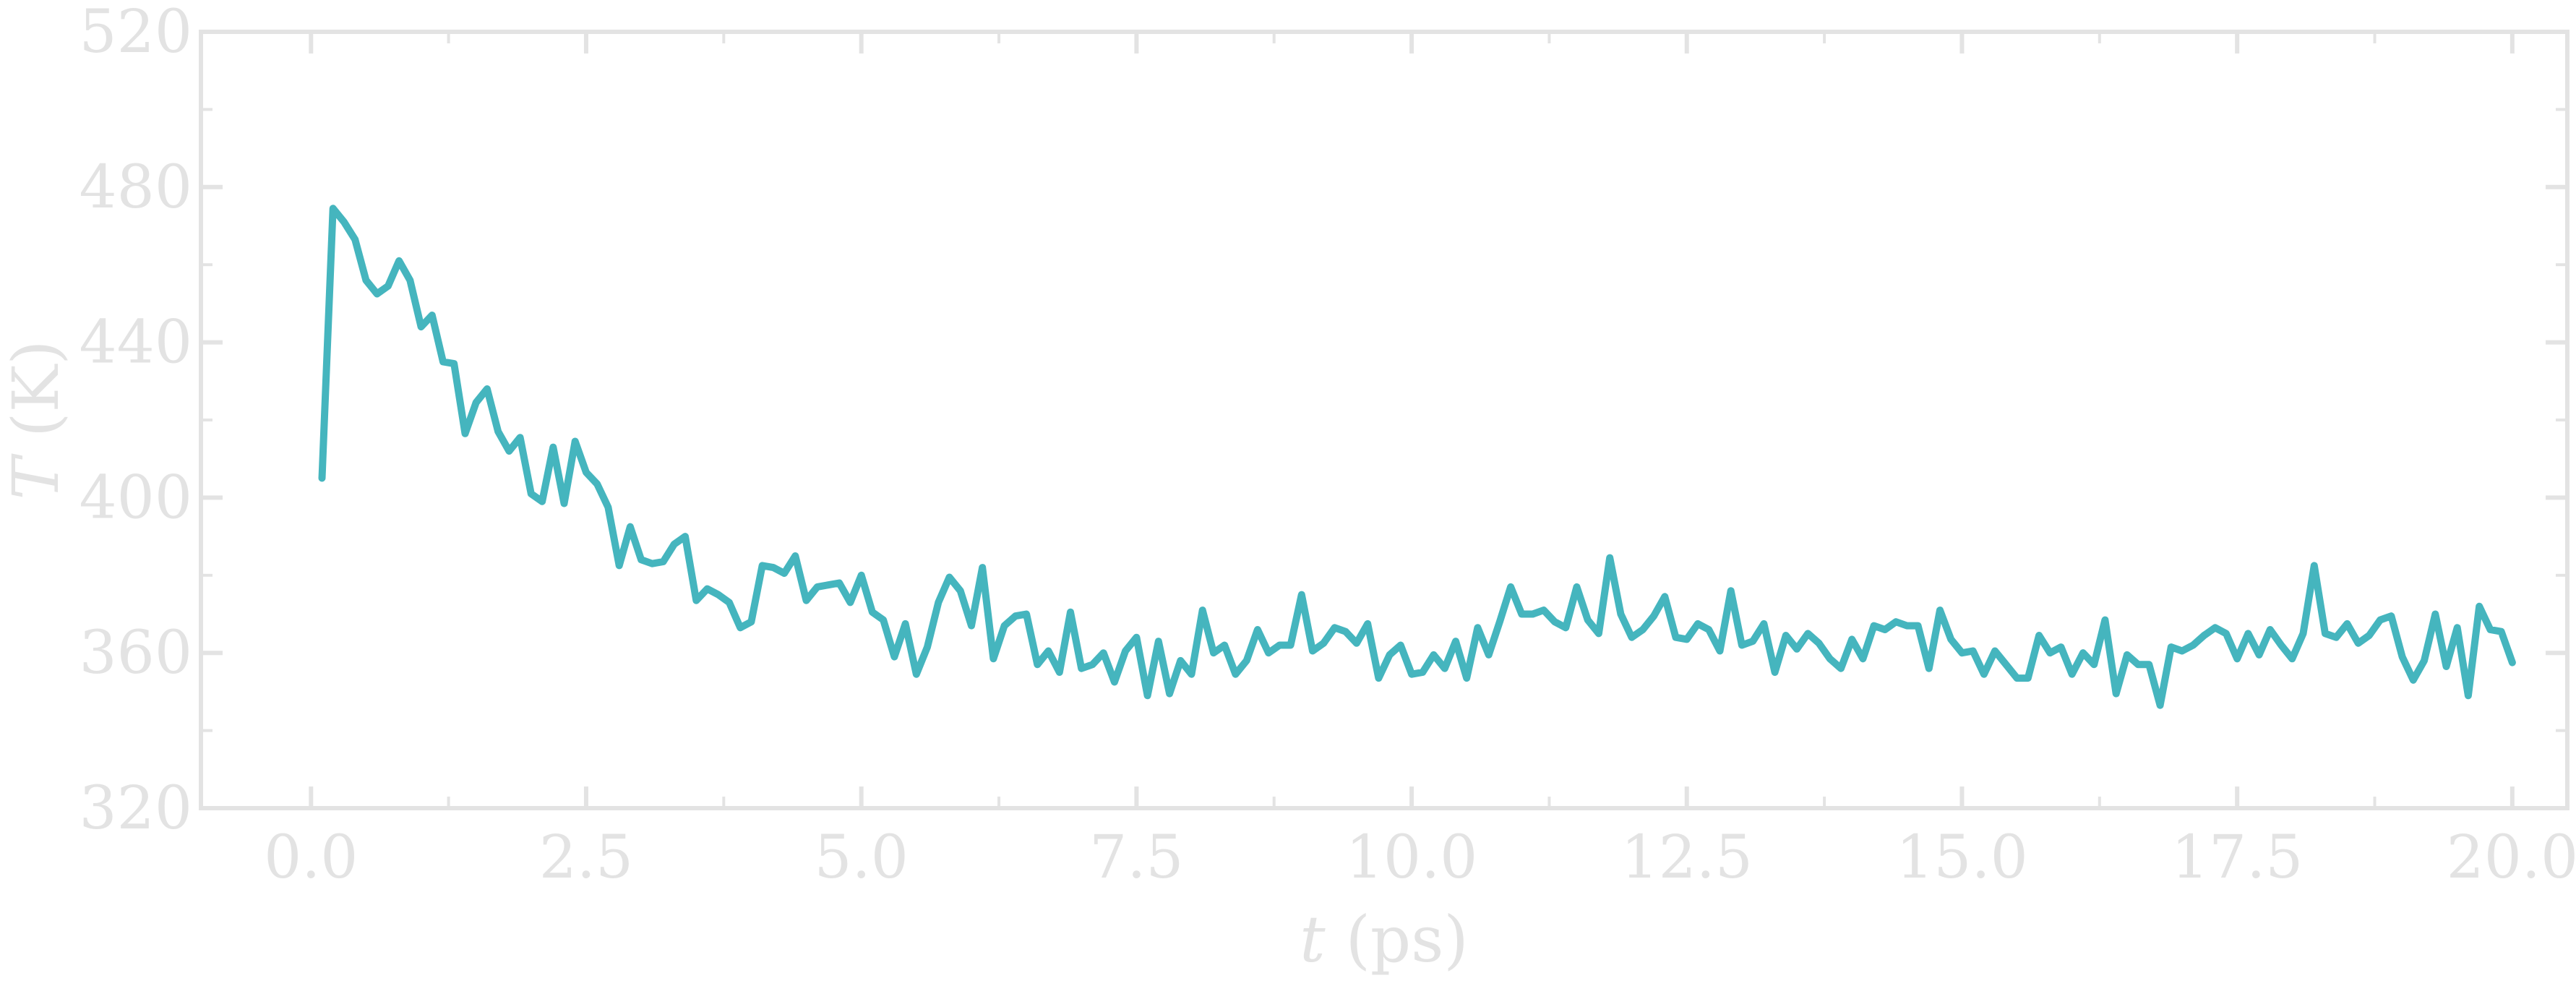 The height and width of the screenshot is (986, 2576). What do you see at coordinates (135, 33) in the screenshot?
I see `y-tick-label: 520` at bounding box center [135, 33].